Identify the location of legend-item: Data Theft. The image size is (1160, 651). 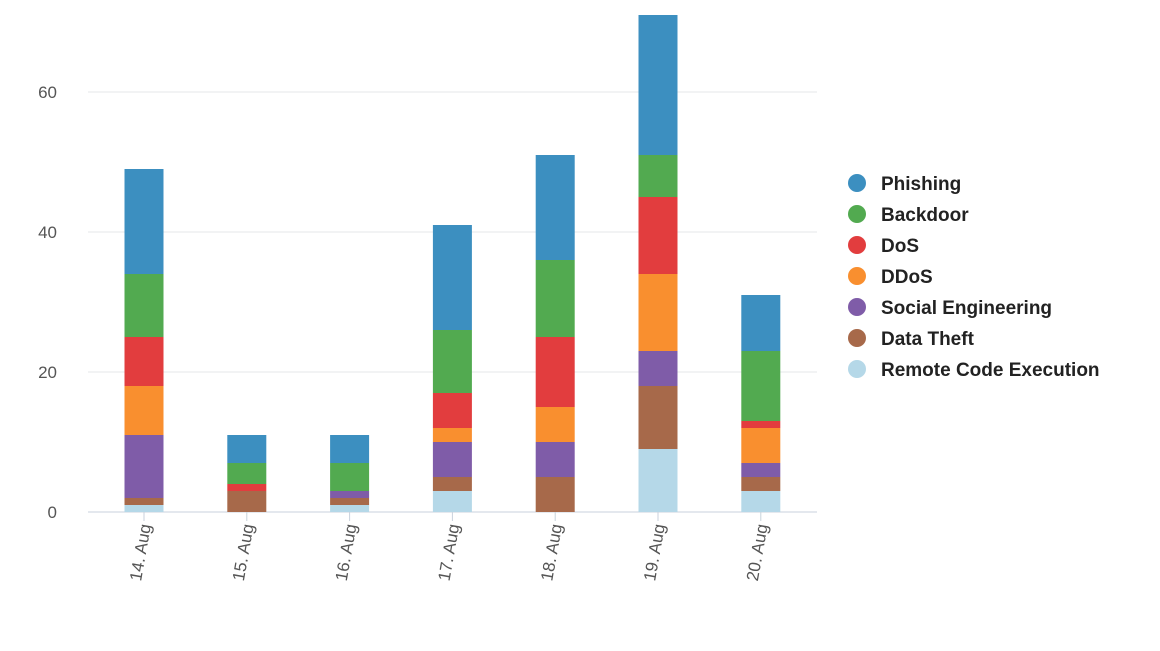
(911, 339).